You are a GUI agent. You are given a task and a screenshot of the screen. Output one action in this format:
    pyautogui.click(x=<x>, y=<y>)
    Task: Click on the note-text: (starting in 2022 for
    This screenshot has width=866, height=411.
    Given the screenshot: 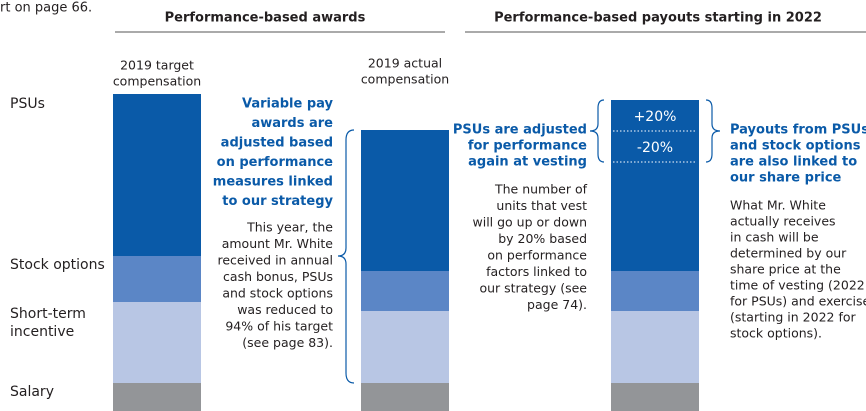 What is the action you would take?
    pyautogui.click(x=793, y=317)
    